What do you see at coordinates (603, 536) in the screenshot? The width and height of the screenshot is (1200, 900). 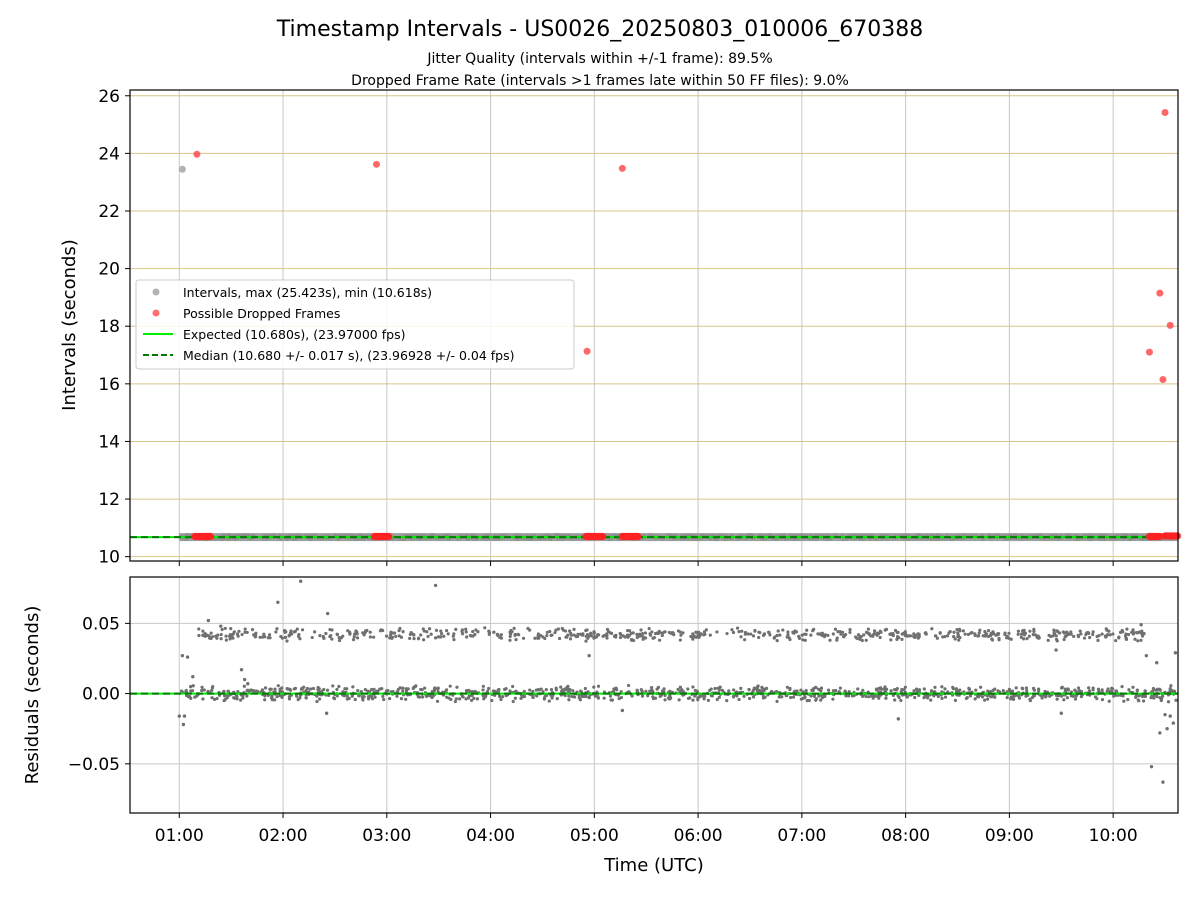 I see `dropped-frame-point` at bounding box center [603, 536].